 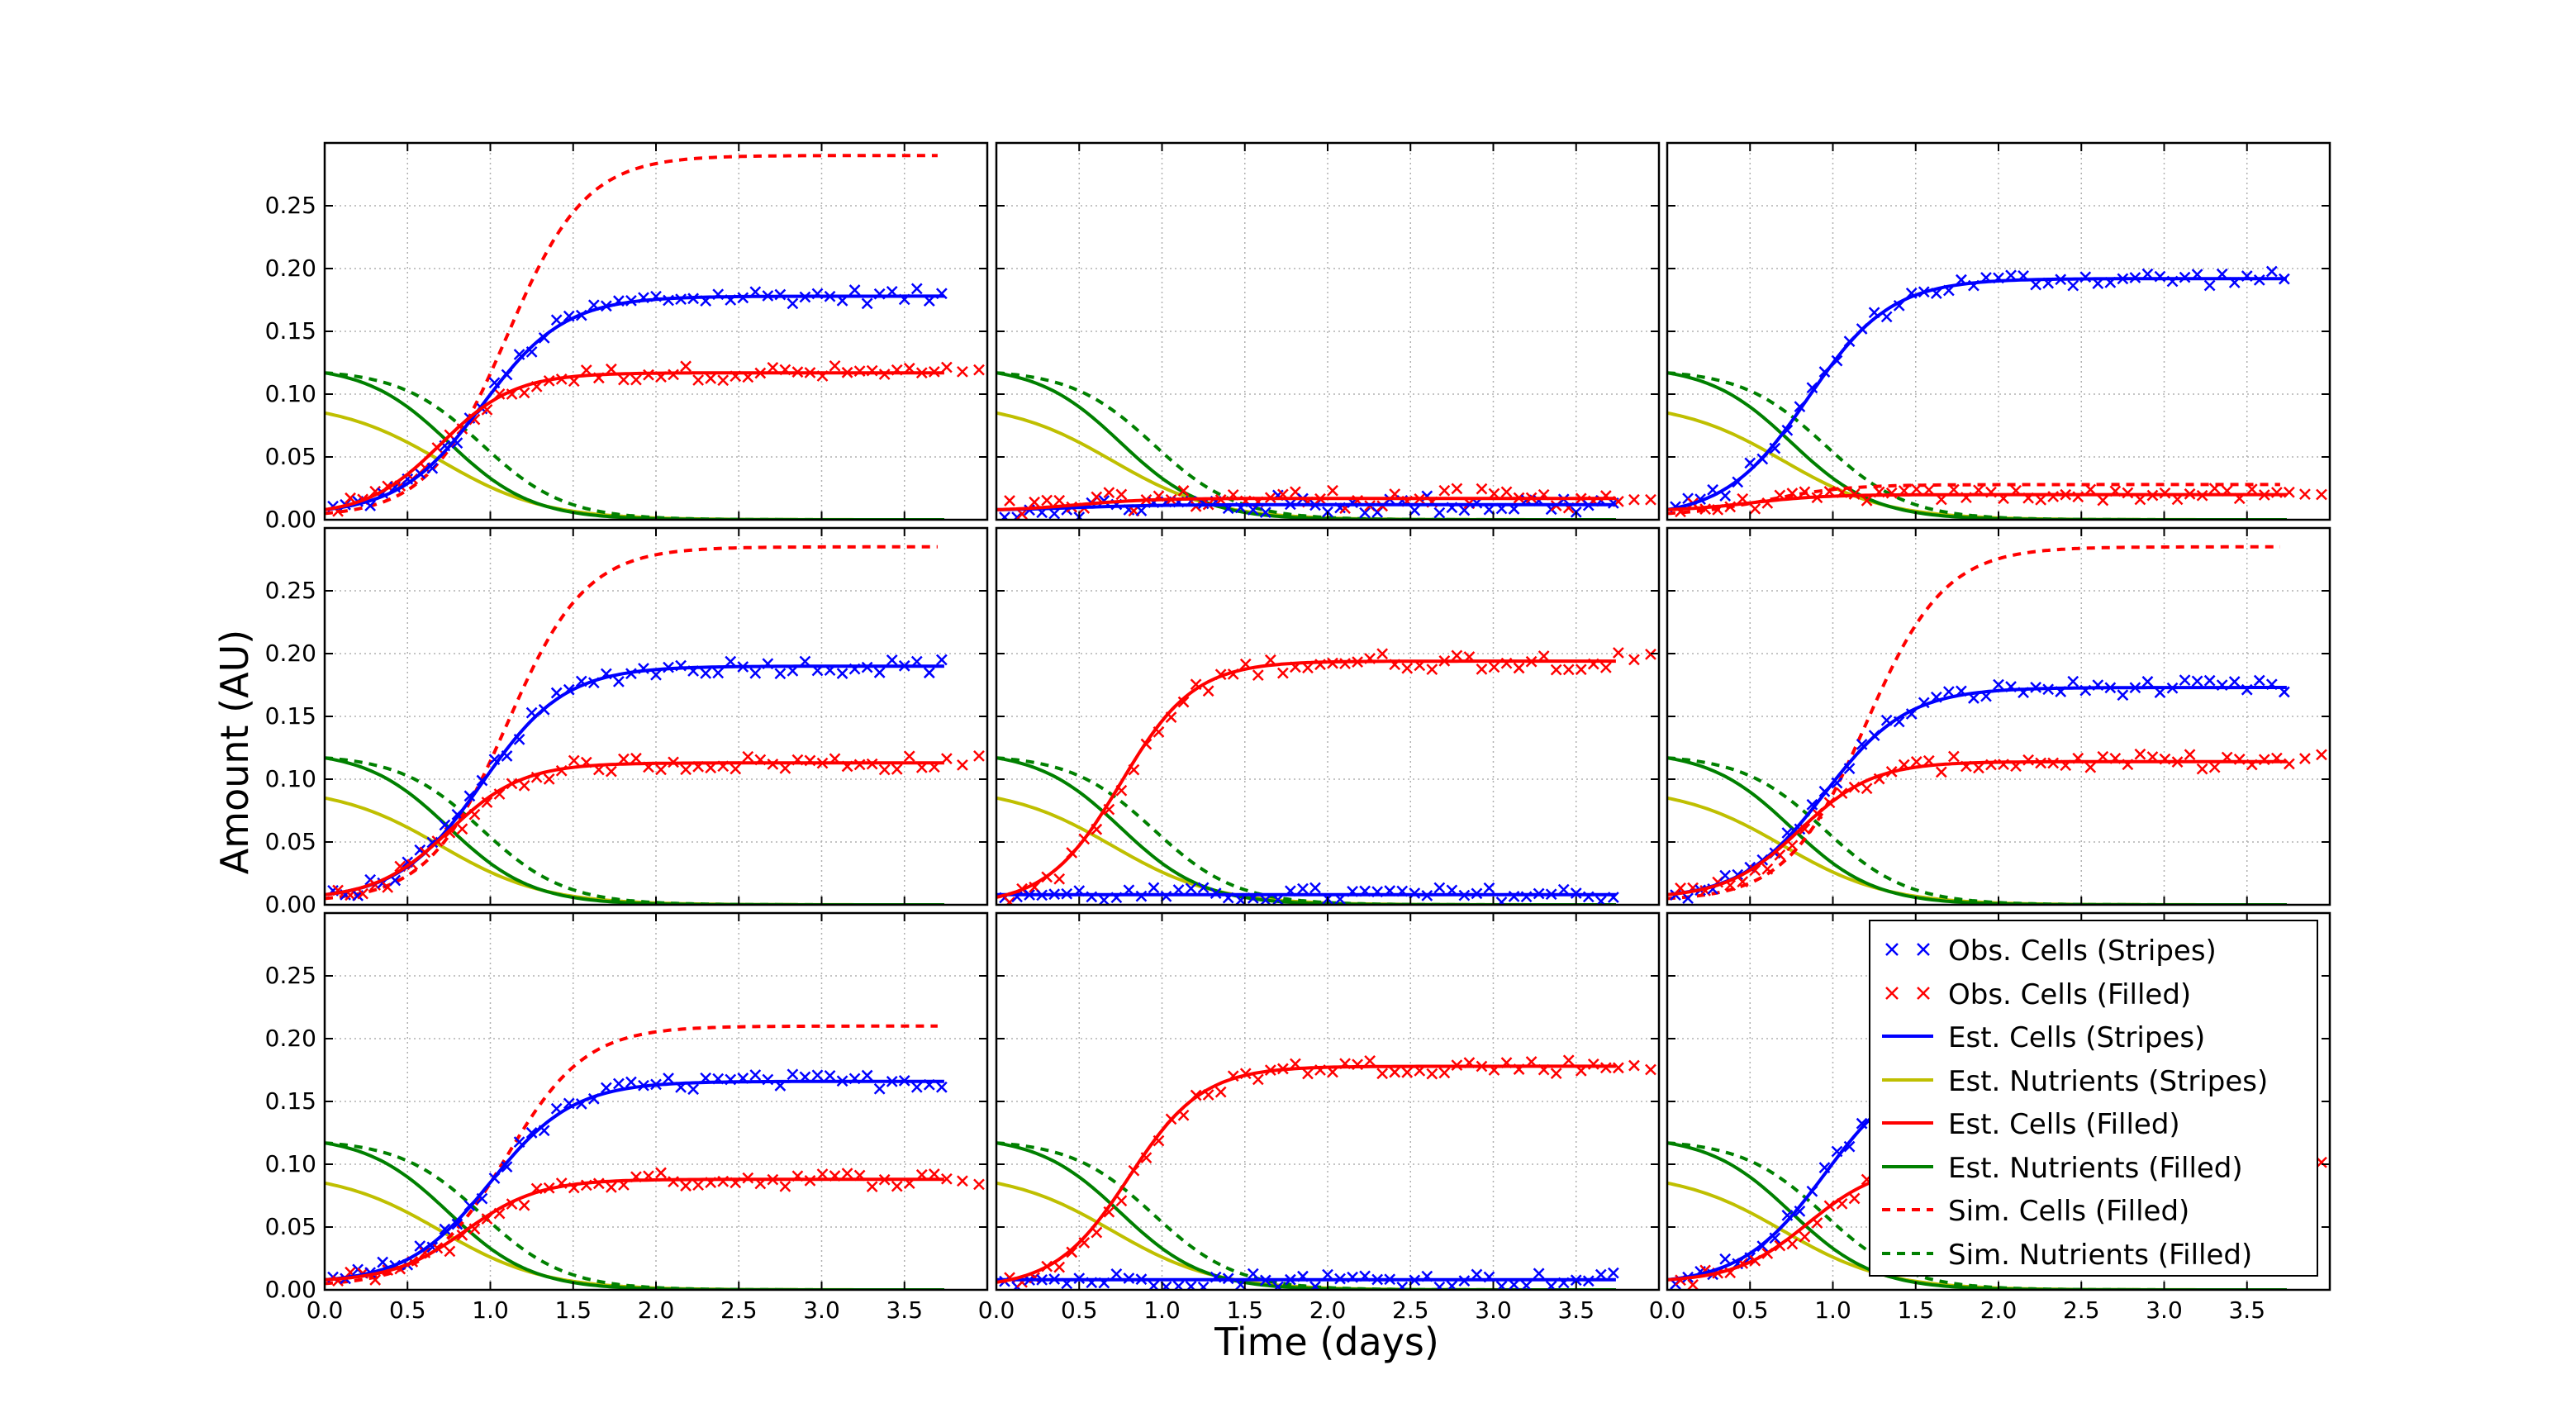 What do you see at coordinates (2093, 993) in the screenshot?
I see `legend-item: Obs. Cells (Filled)` at bounding box center [2093, 993].